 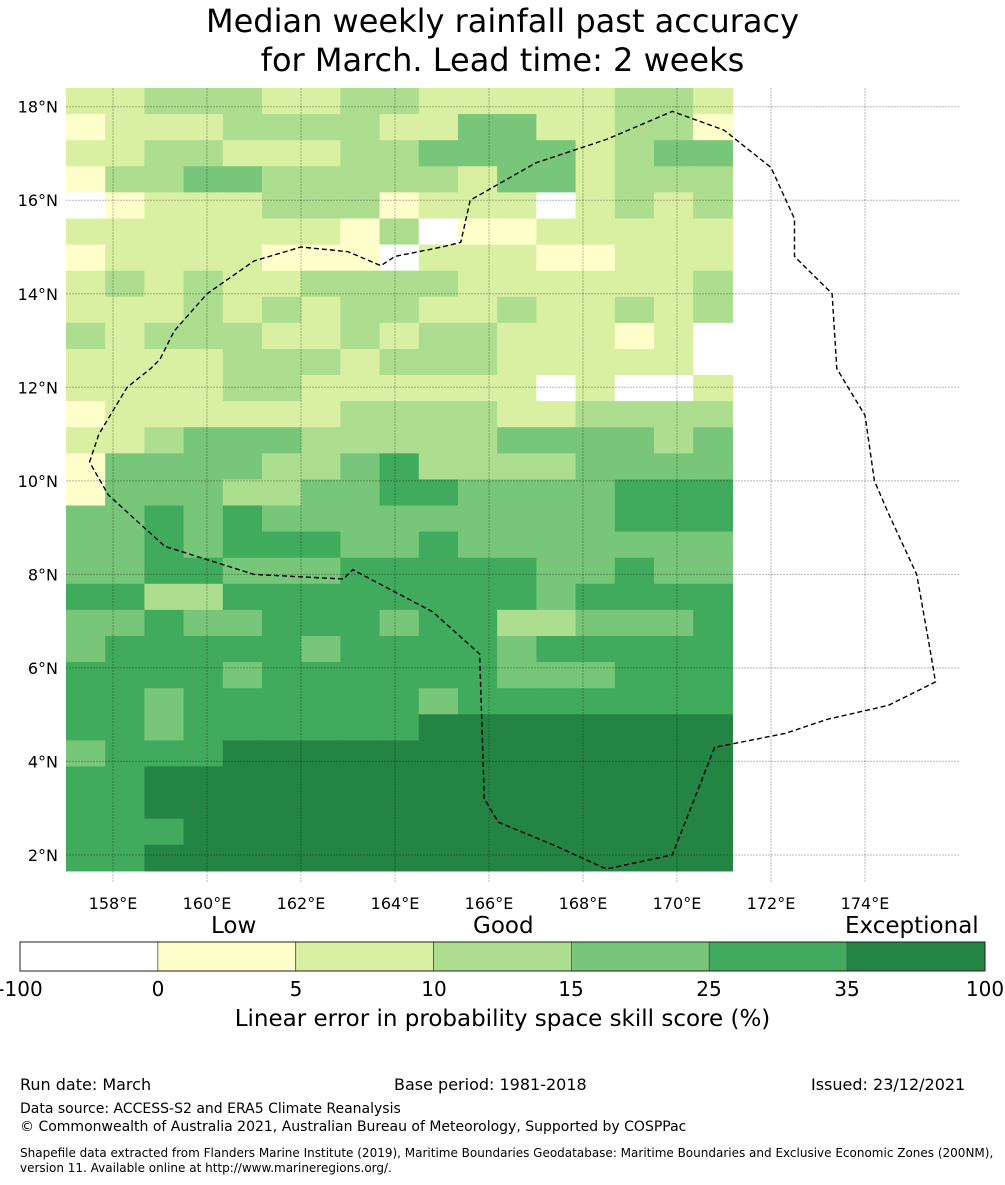 What do you see at coordinates (502, 21) in the screenshot?
I see `title-line-1: Median weekly rainfall past accuracy` at bounding box center [502, 21].